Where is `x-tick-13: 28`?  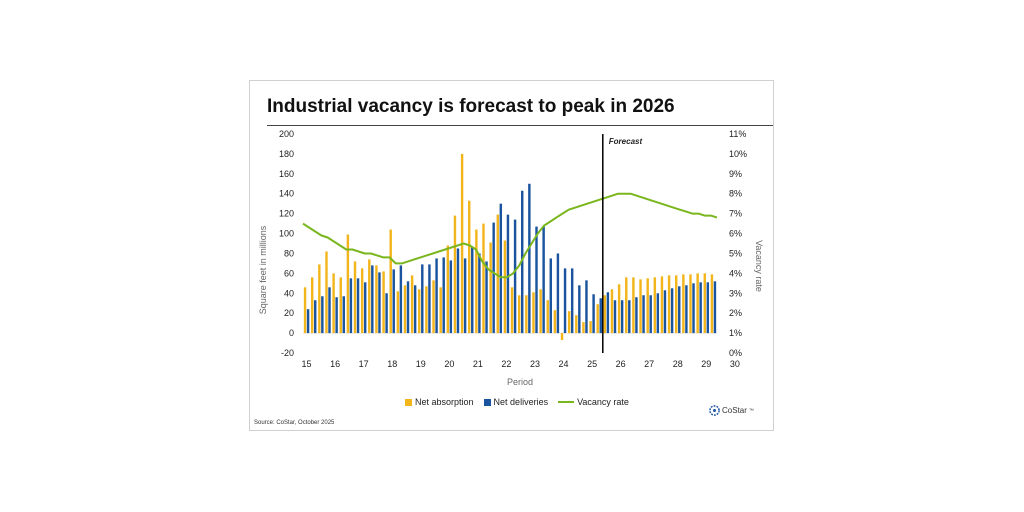 x-tick-13: 28 is located at coordinates (678, 364).